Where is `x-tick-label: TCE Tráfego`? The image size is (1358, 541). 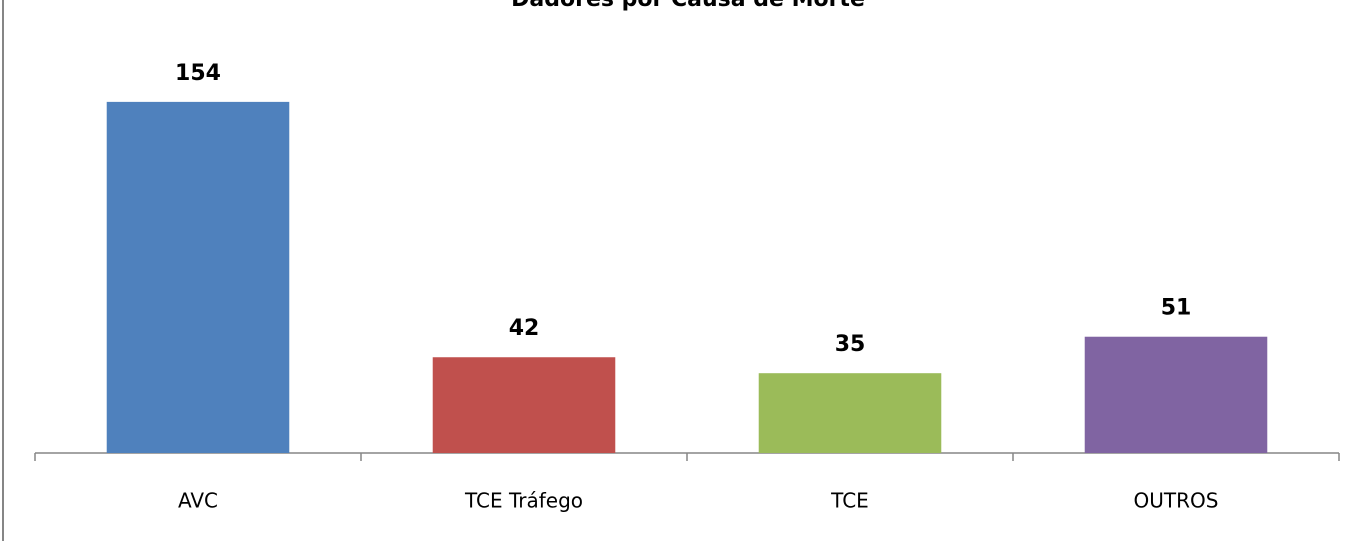 x-tick-label: TCE Tráfego is located at coordinates (523, 501).